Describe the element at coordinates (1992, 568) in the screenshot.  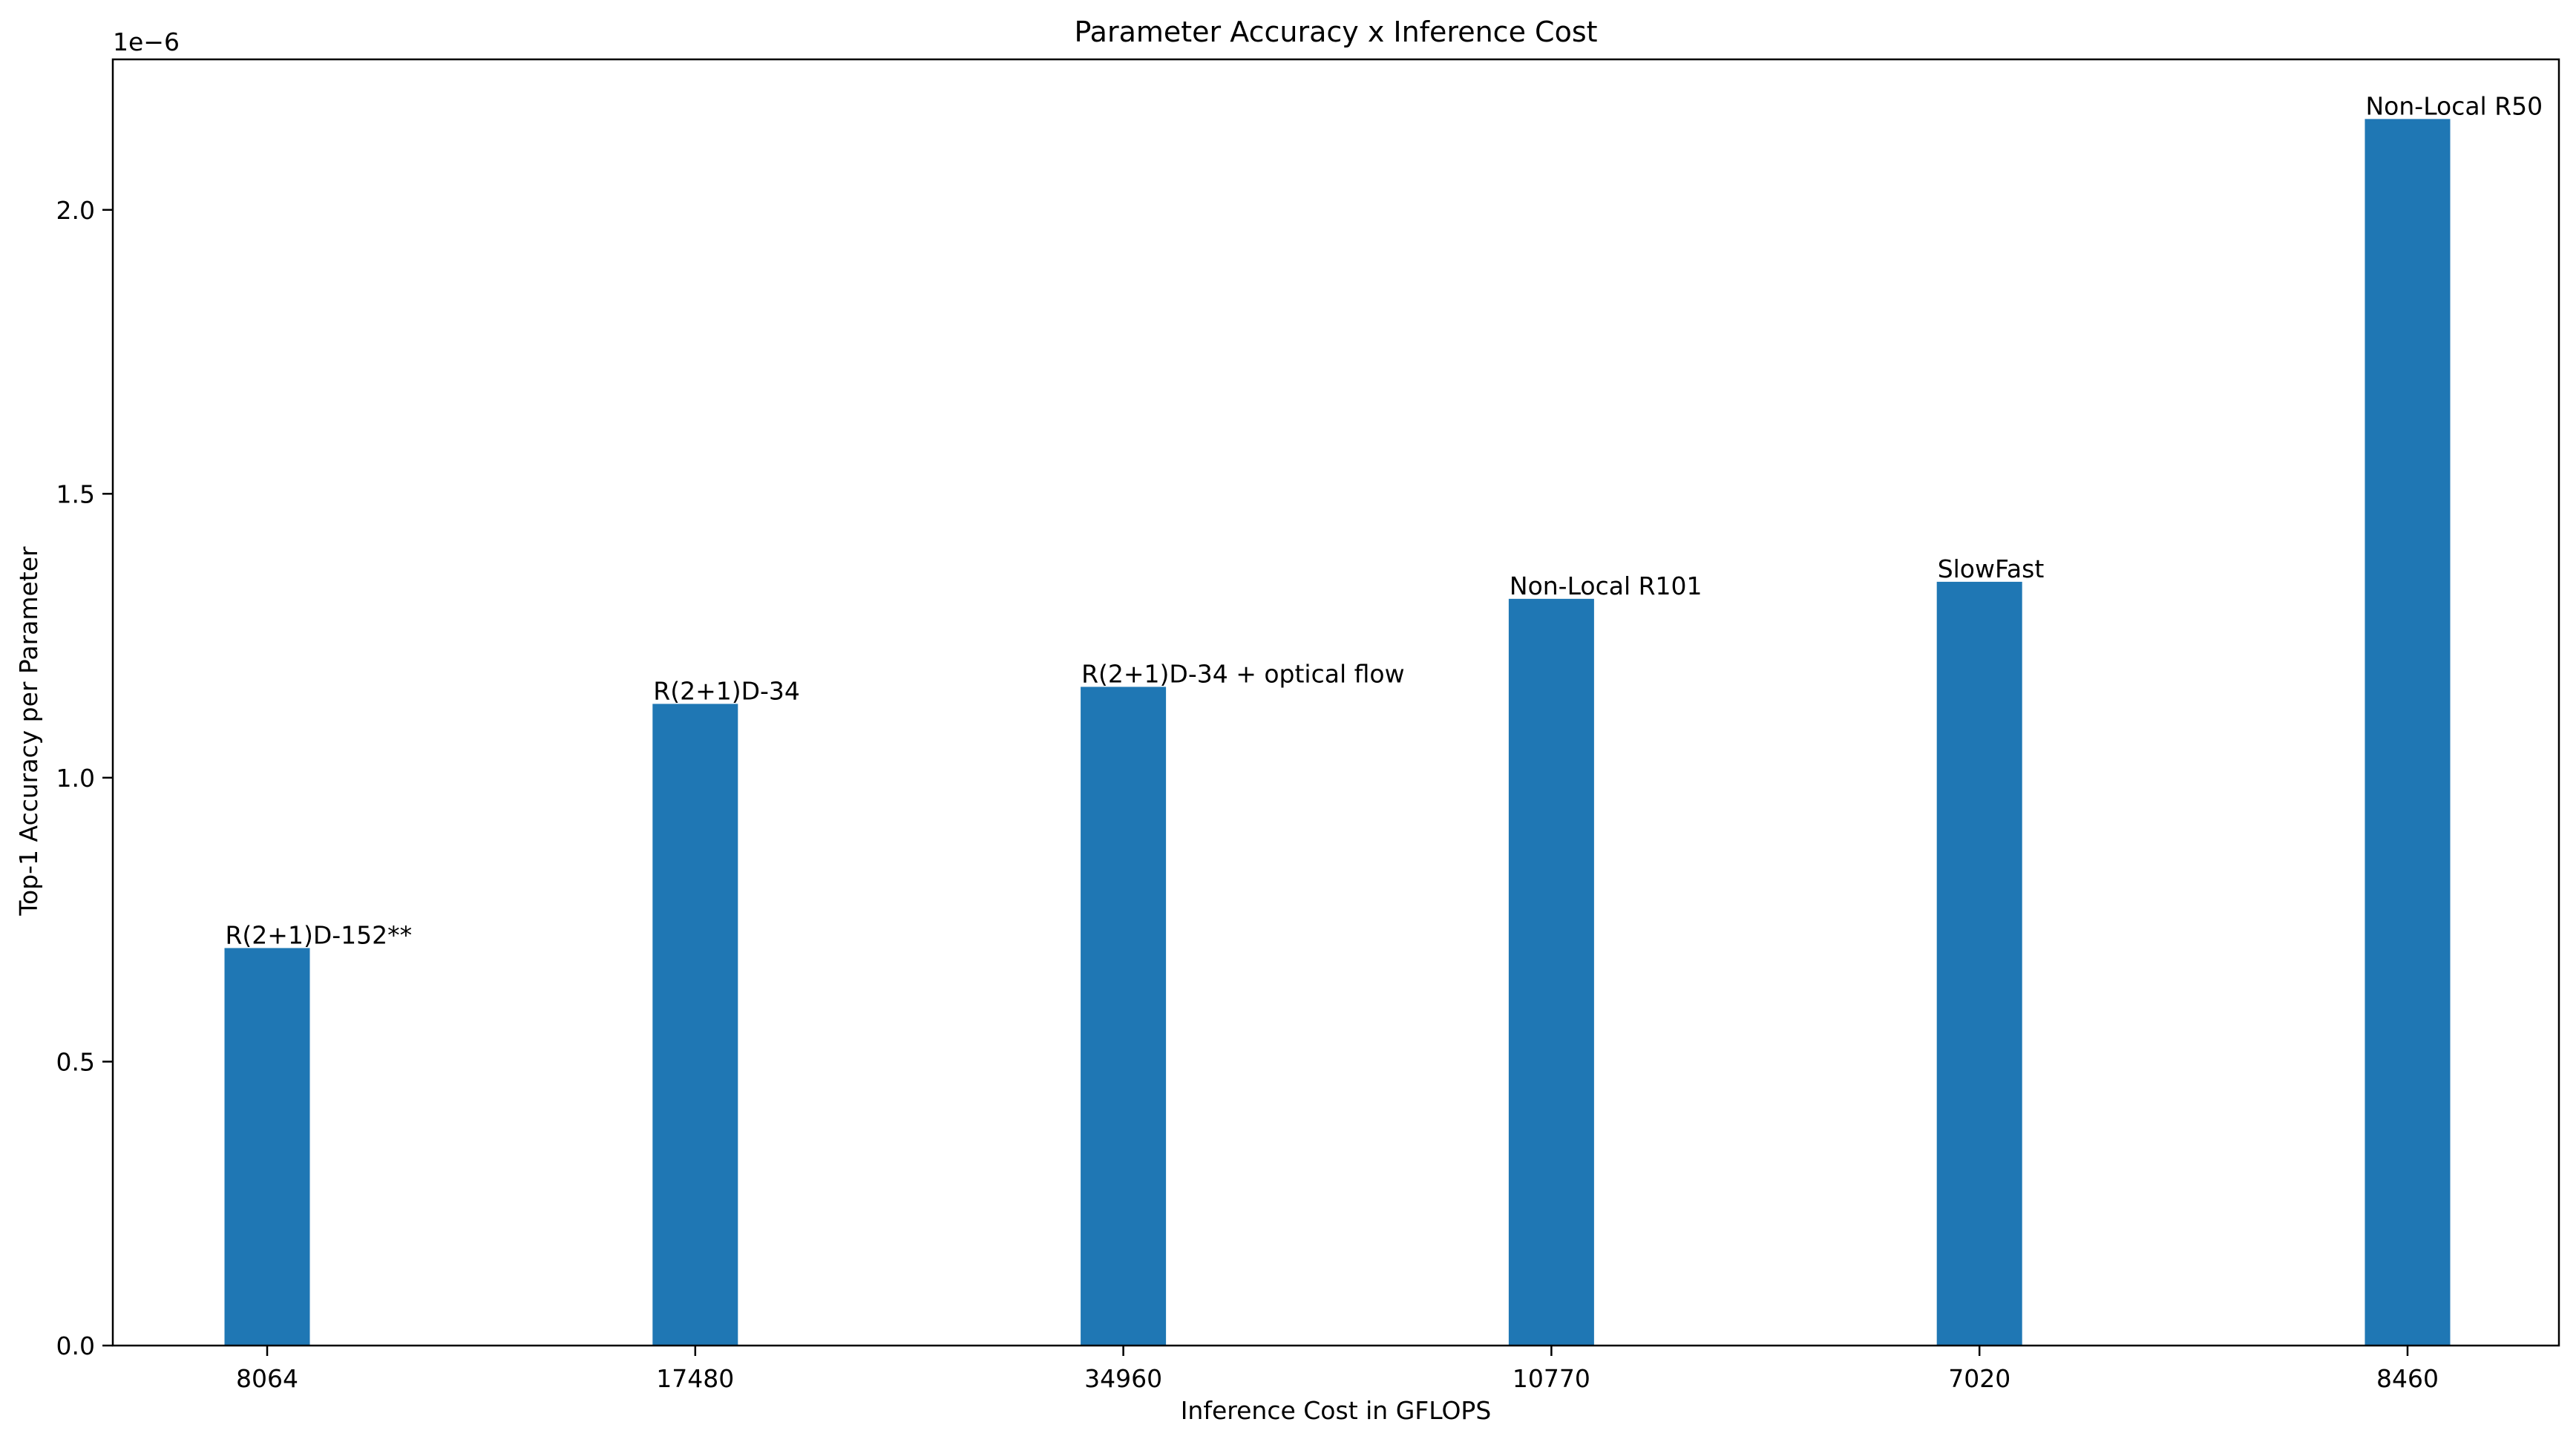
I see `bar-data-label: SlowFast` at that location.